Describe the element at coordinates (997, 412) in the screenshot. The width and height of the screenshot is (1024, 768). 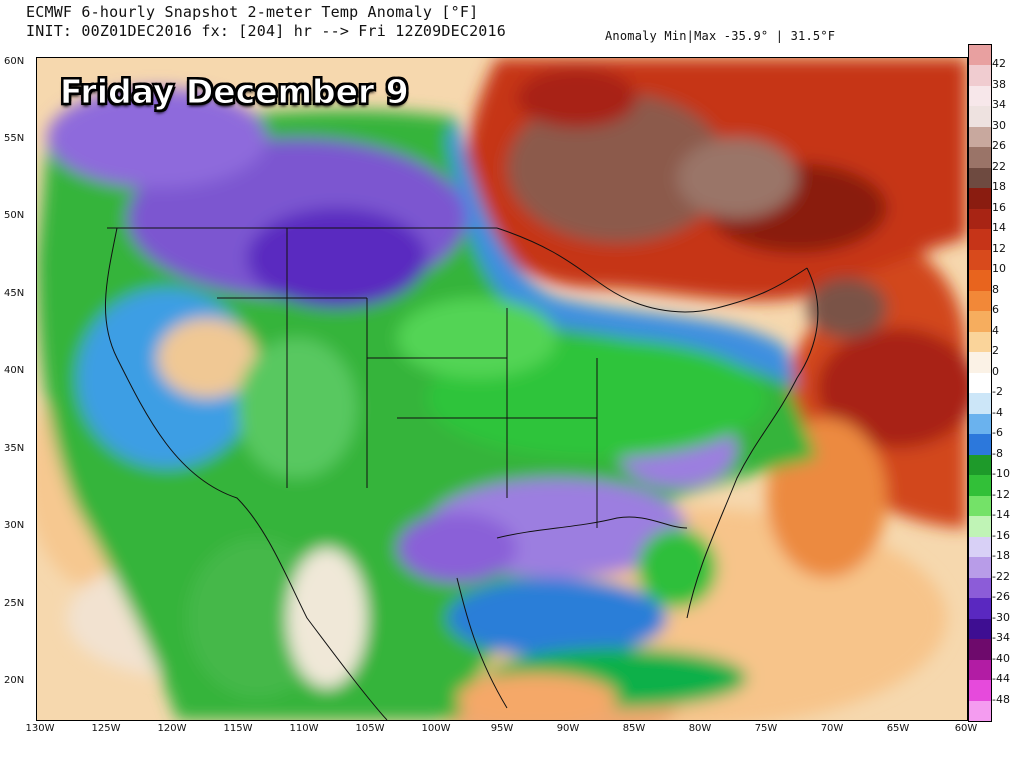
I see `colorbar-label: -4` at that location.